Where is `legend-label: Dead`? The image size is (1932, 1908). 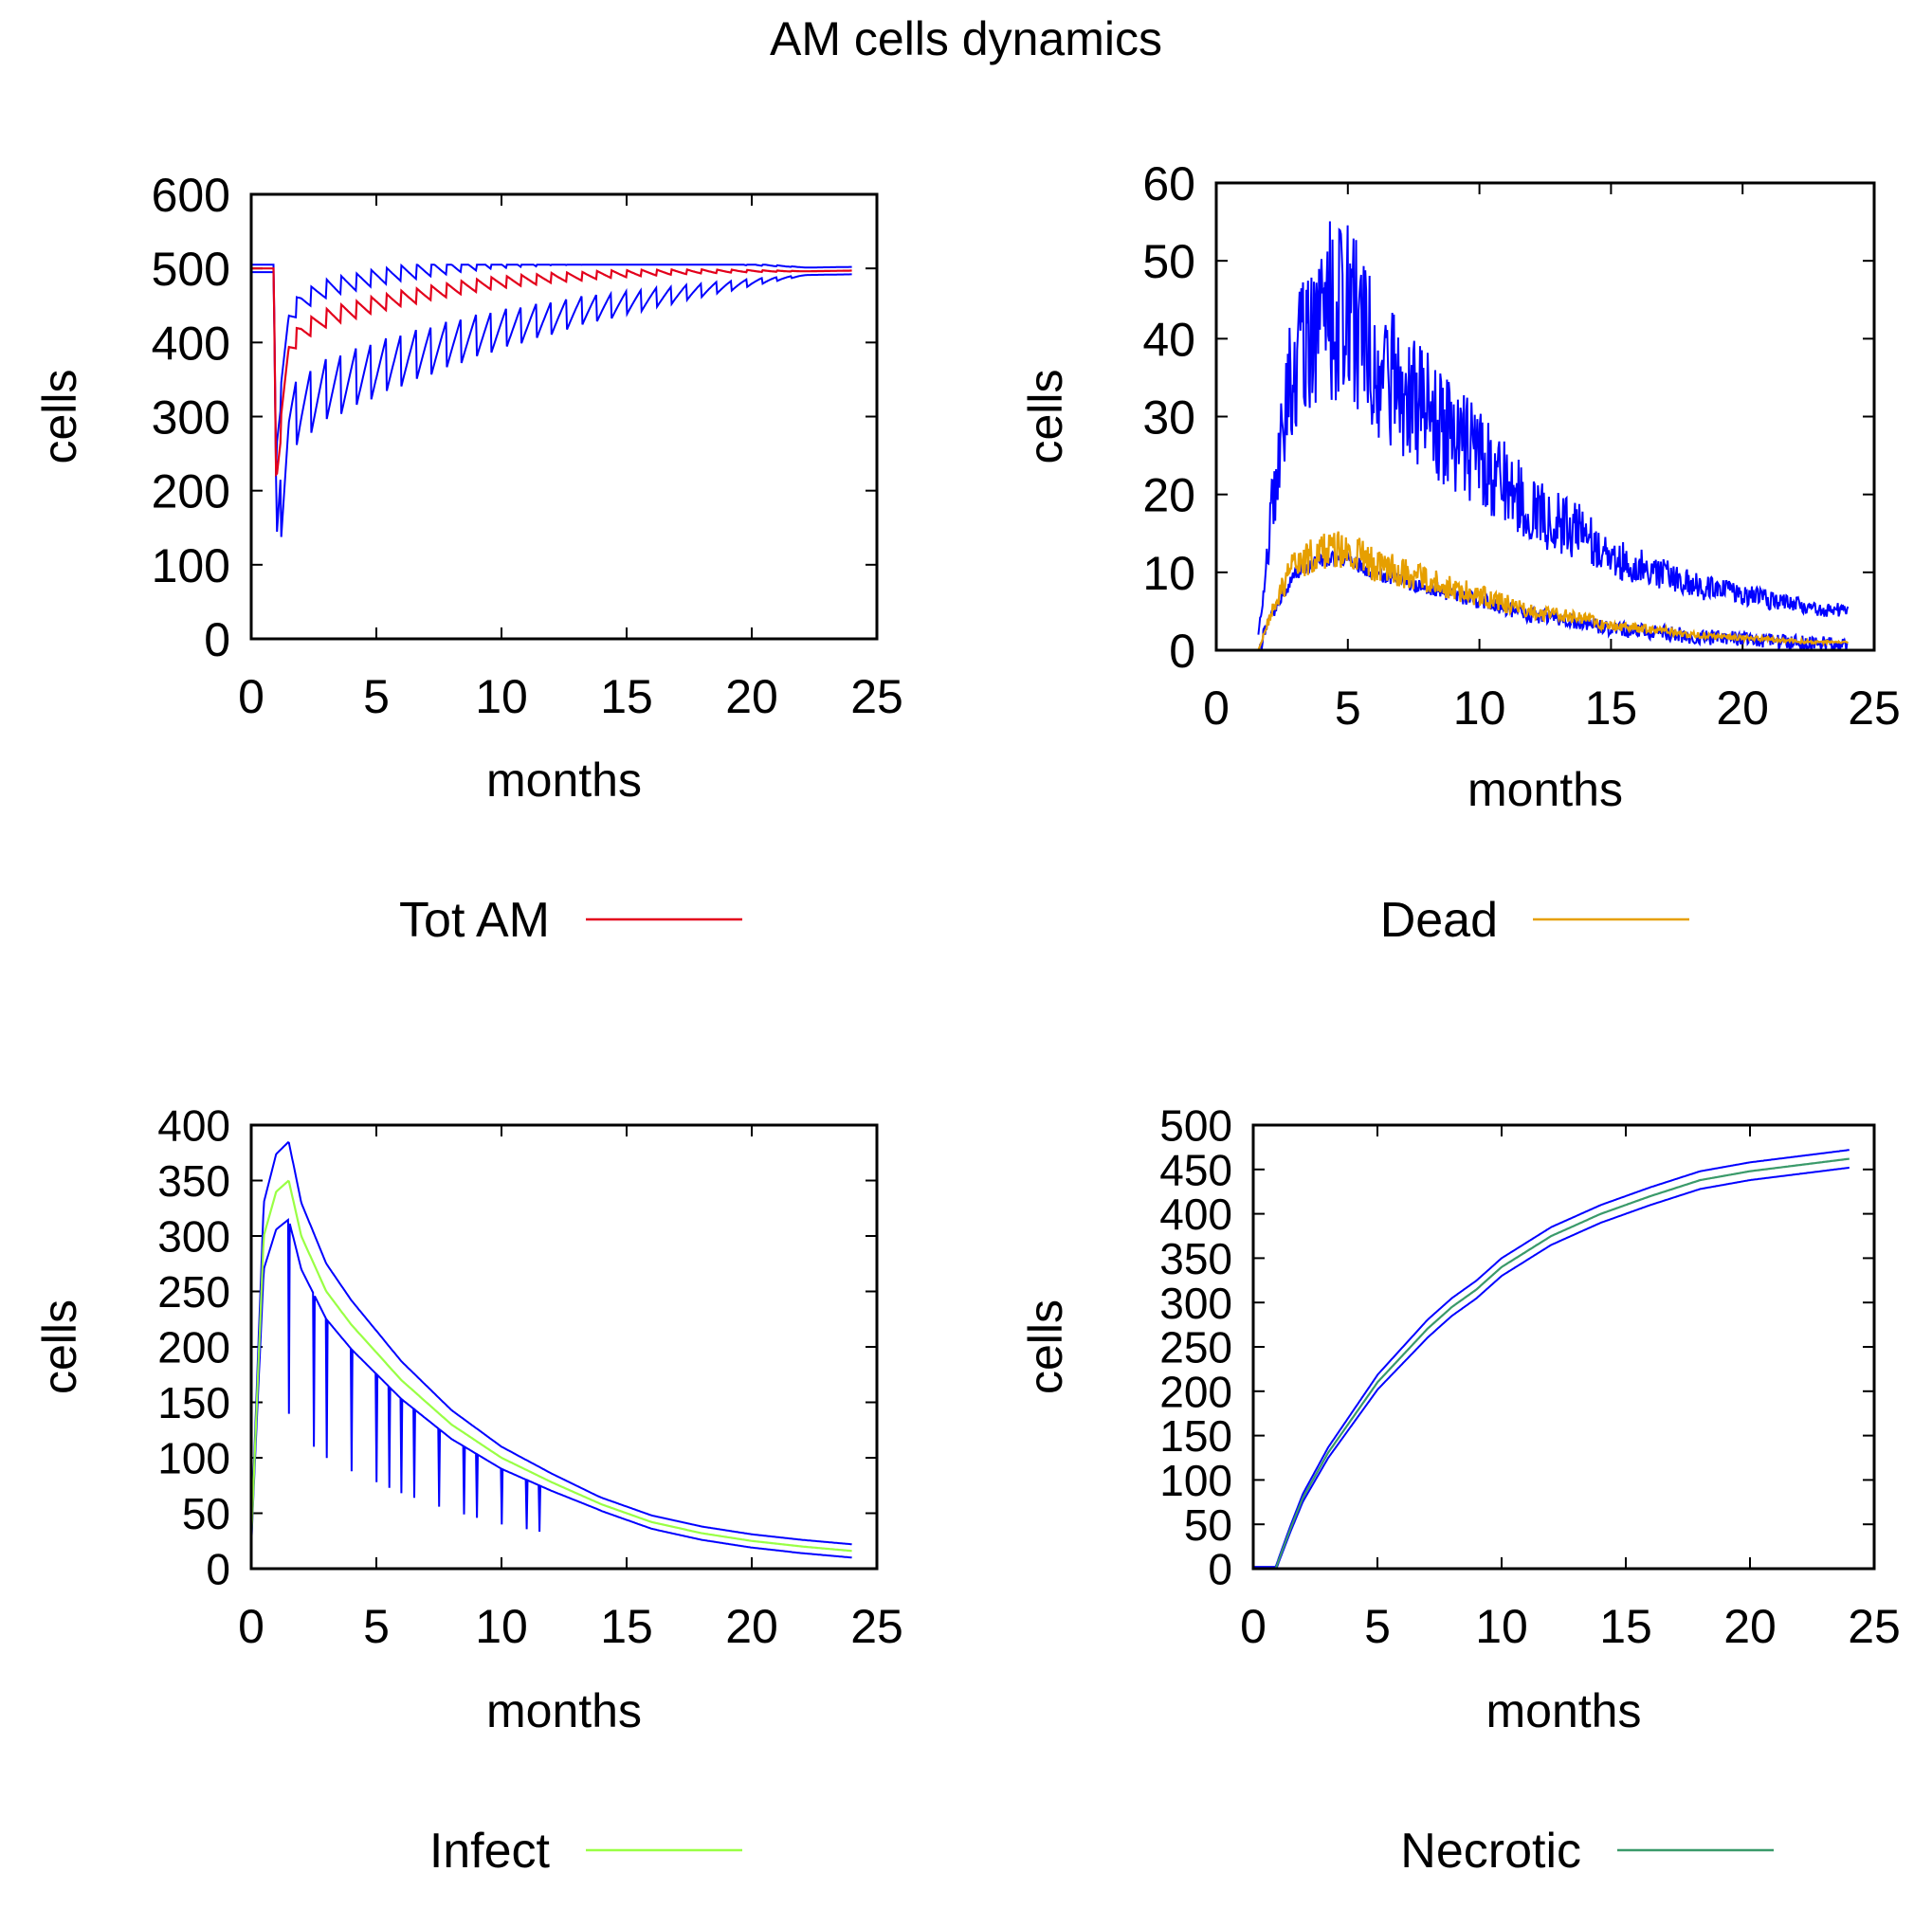 legend-label: Dead is located at coordinates (1439, 920).